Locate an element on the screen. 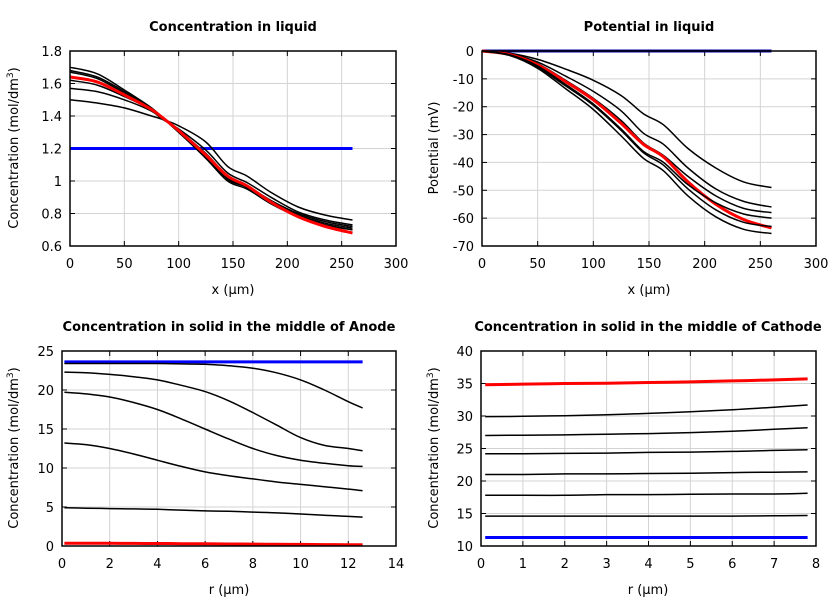 Image resolution: width=840 pixels, height=600 pixels. chart-title: Concentration in liquid is located at coordinates (233, 27).